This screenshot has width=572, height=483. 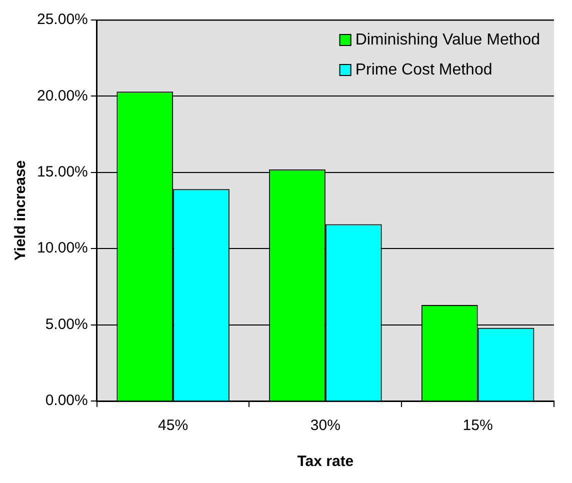 I want to click on y-axis-title: Yield increase, so click(x=21, y=210).